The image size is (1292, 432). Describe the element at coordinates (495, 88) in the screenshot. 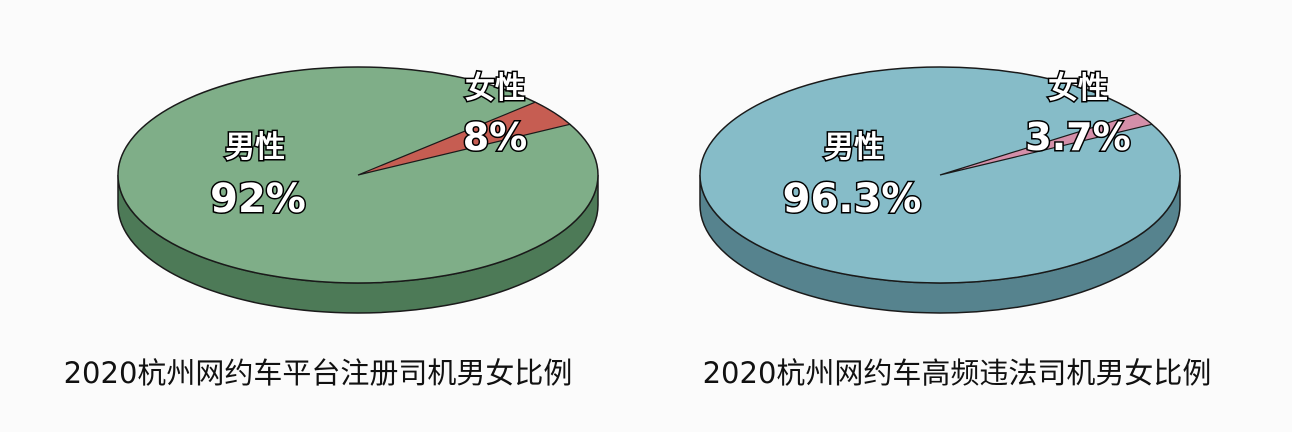

I see `label-female-name-0: 女性` at that location.